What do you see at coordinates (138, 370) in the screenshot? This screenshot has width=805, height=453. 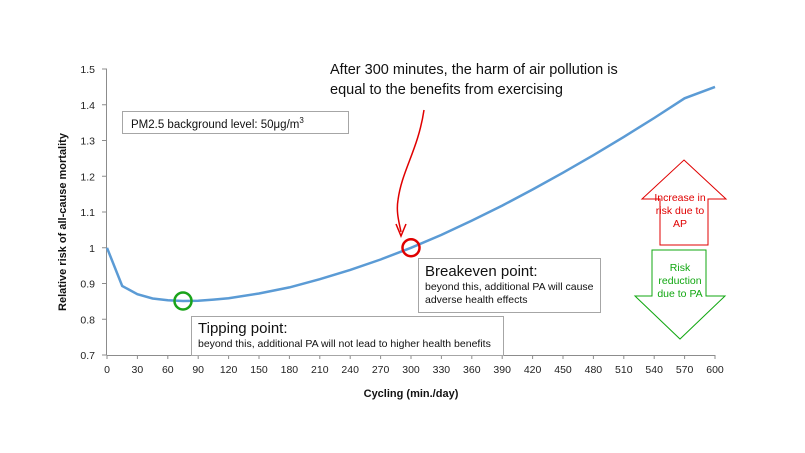 I see `x-tick-label: 30` at bounding box center [138, 370].